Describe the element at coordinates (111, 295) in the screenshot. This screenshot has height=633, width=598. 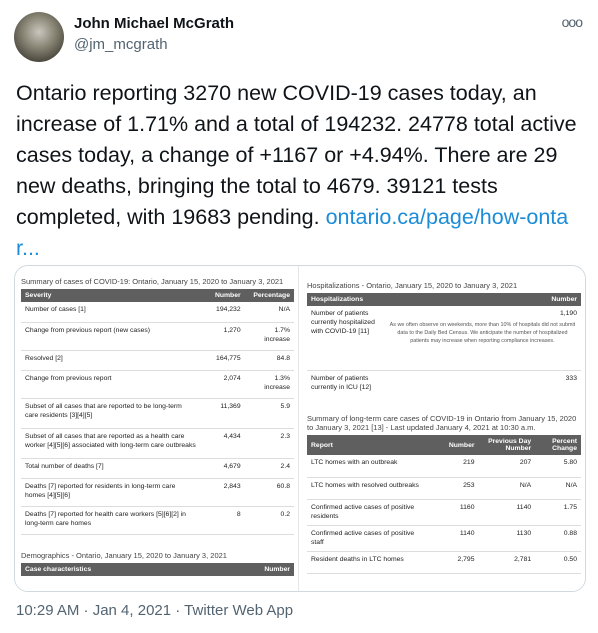
I see `header-cell: Severity` at that location.